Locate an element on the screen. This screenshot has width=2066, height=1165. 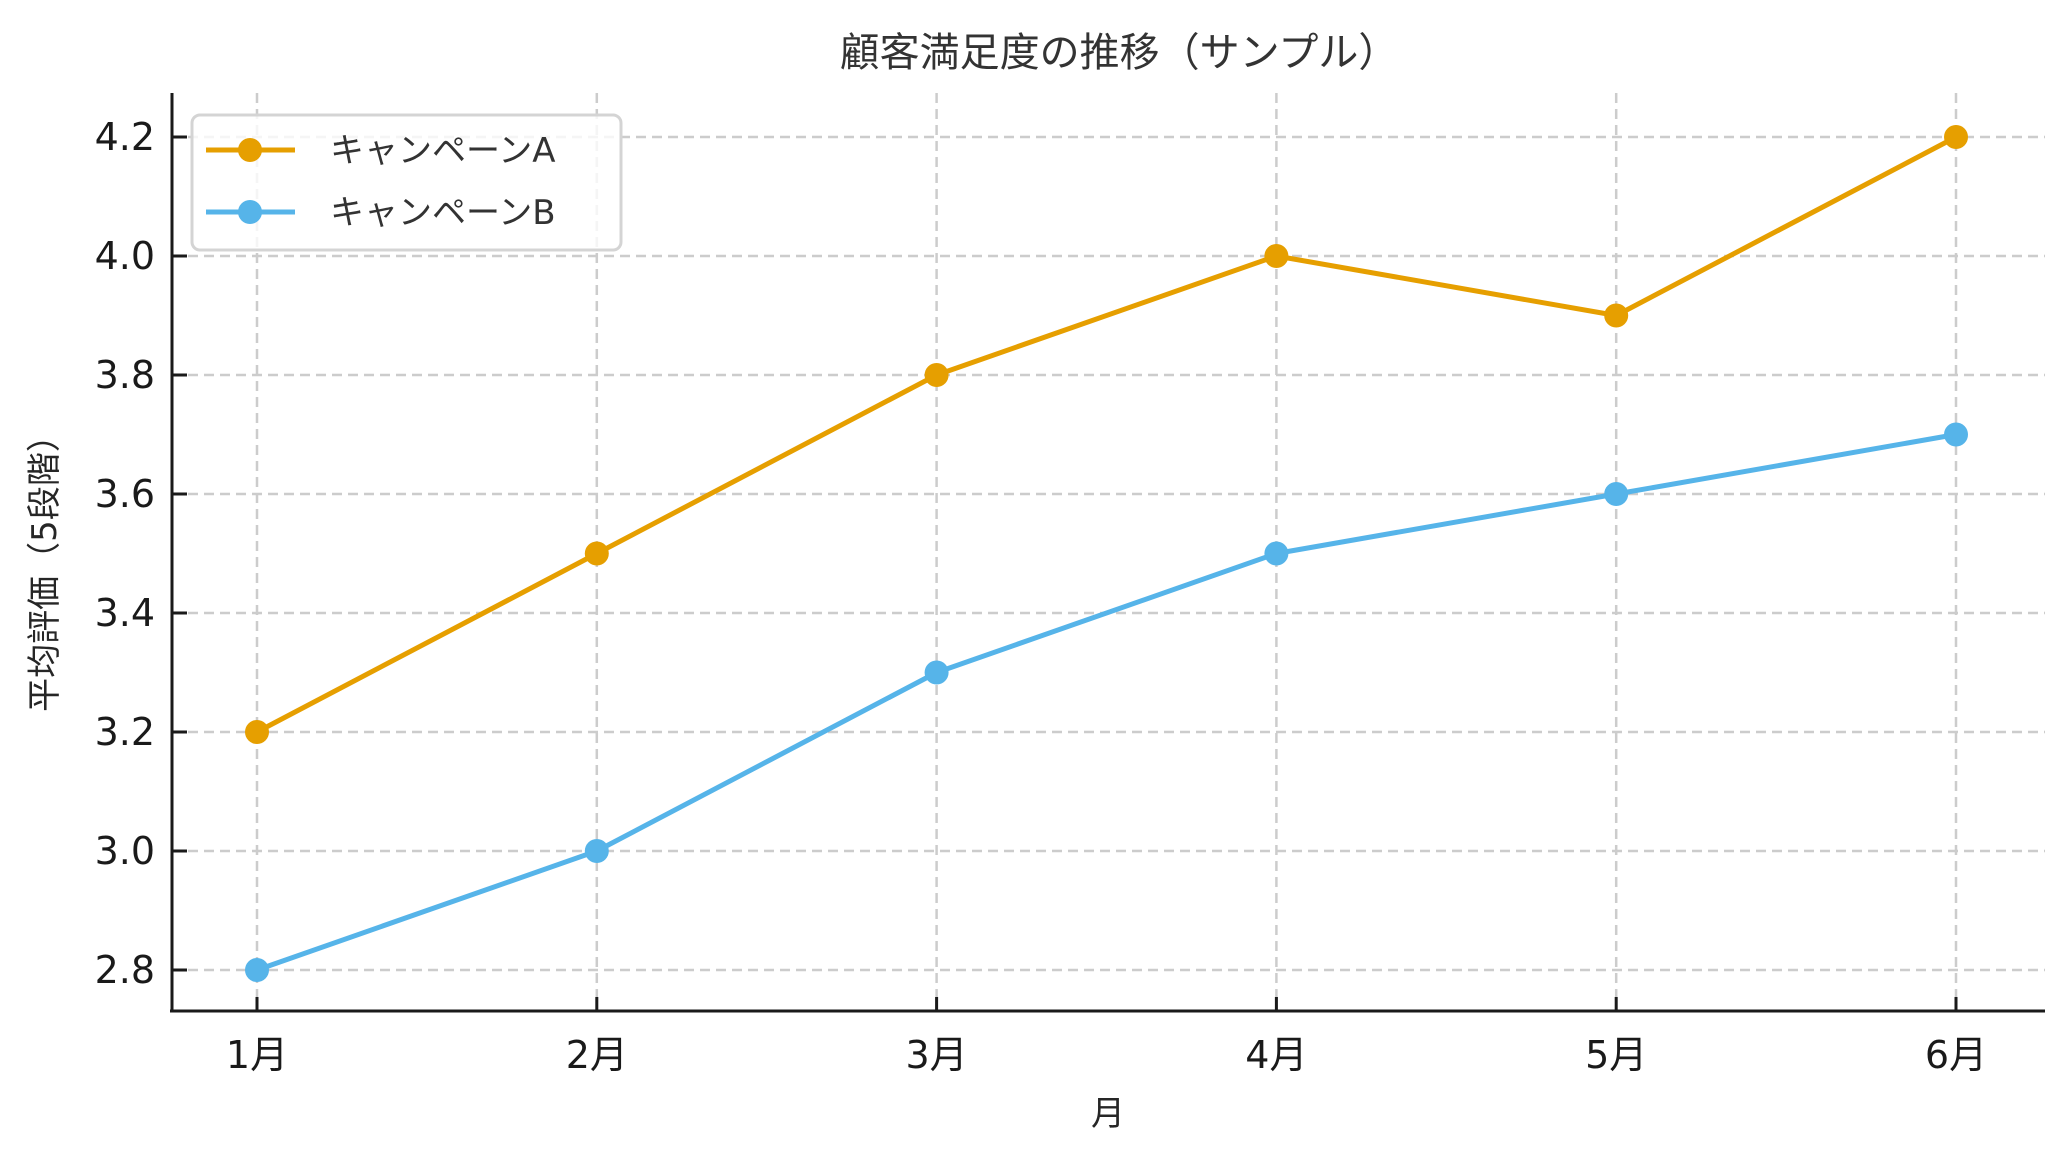
x-tick-label: 3月 is located at coordinates (937, 1055).